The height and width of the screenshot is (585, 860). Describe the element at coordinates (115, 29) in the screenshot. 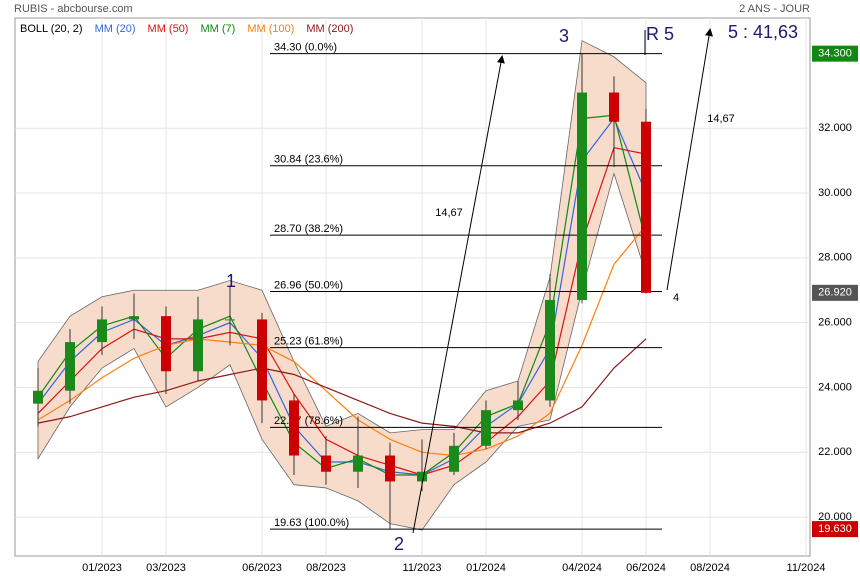

I see `legend-entry: MM (20)` at that location.